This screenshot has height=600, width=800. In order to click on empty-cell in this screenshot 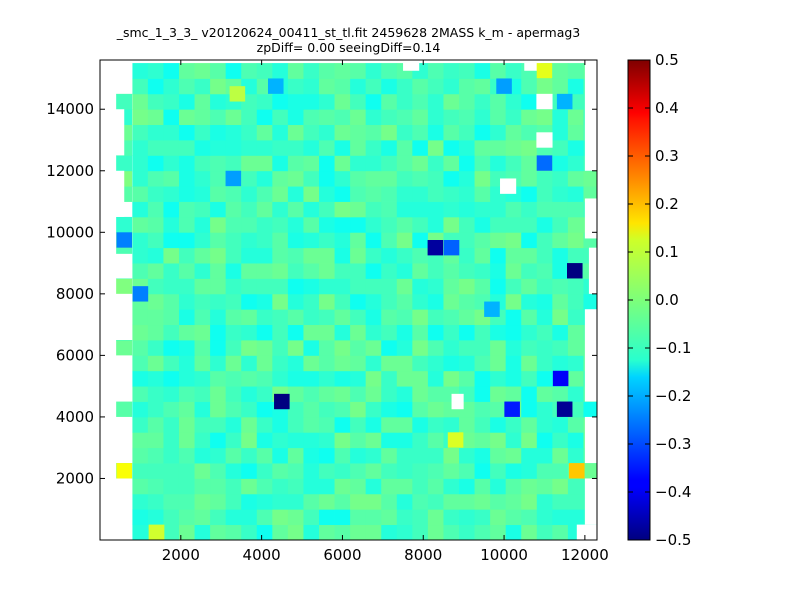, I will do `click(508, 186)`.